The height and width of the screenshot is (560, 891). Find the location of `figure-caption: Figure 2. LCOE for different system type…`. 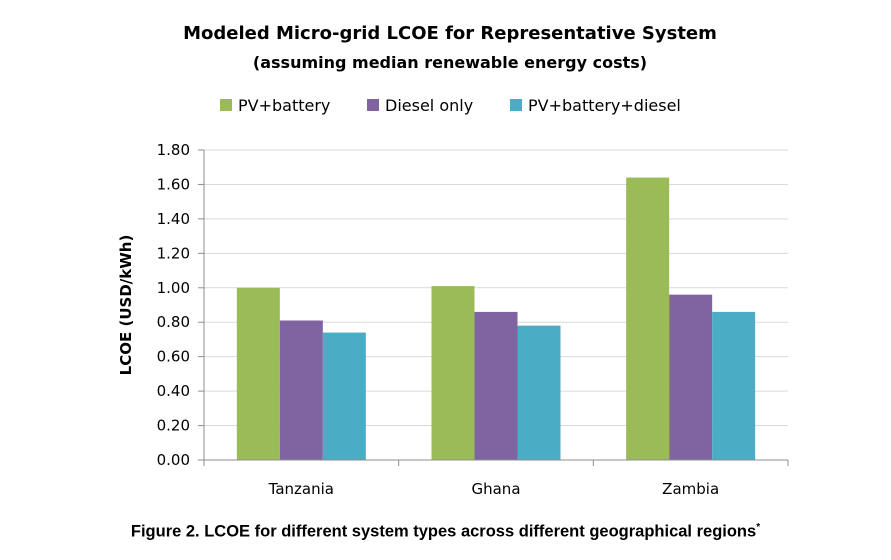

figure-caption: Figure 2. LCOE for different system type… is located at coordinates (445, 532).